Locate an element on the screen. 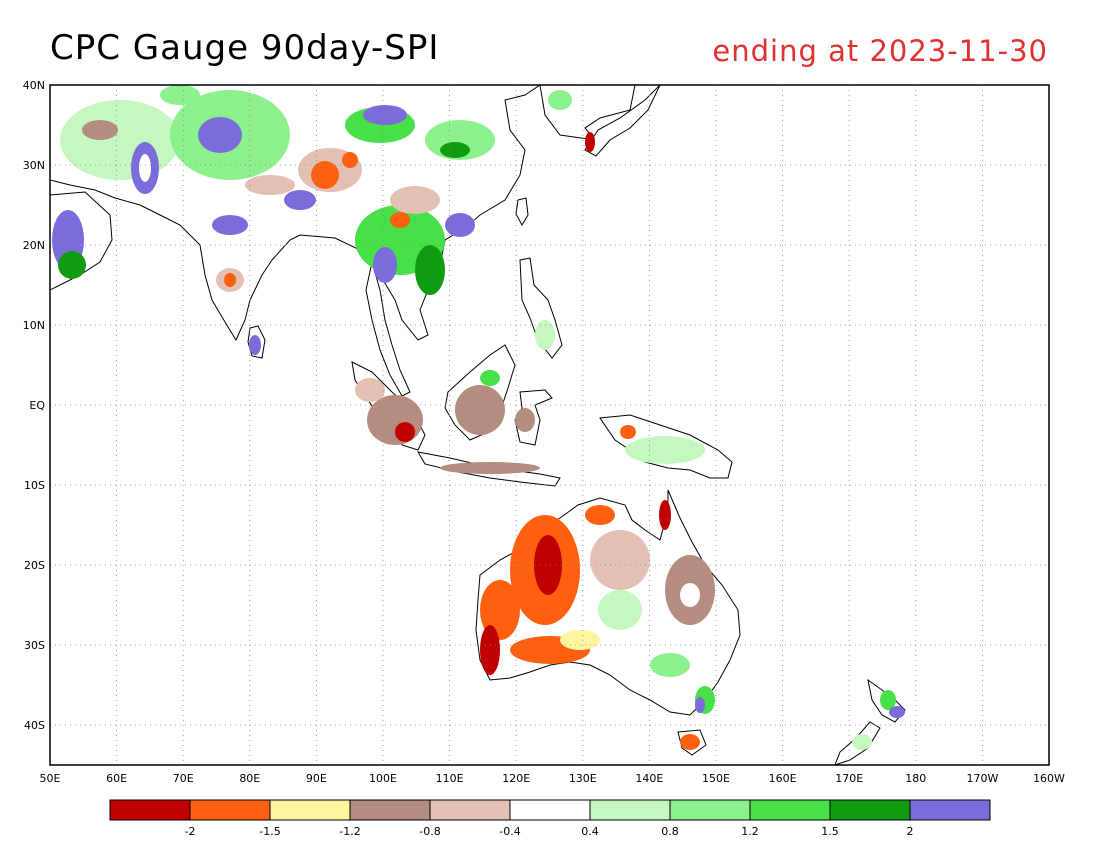  legend-tick-label: 0.4 is located at coordinates (590, 831).